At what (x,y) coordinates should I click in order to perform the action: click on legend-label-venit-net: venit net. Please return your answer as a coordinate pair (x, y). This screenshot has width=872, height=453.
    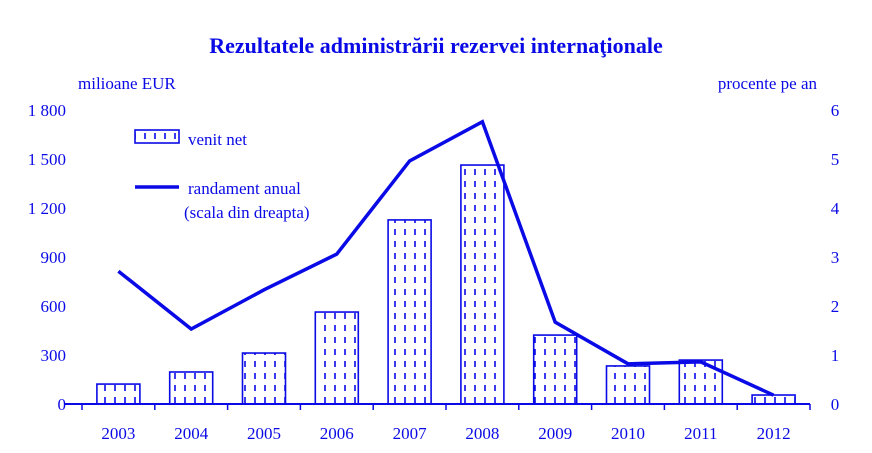
    Looking at the image, I should click on (217, 139).